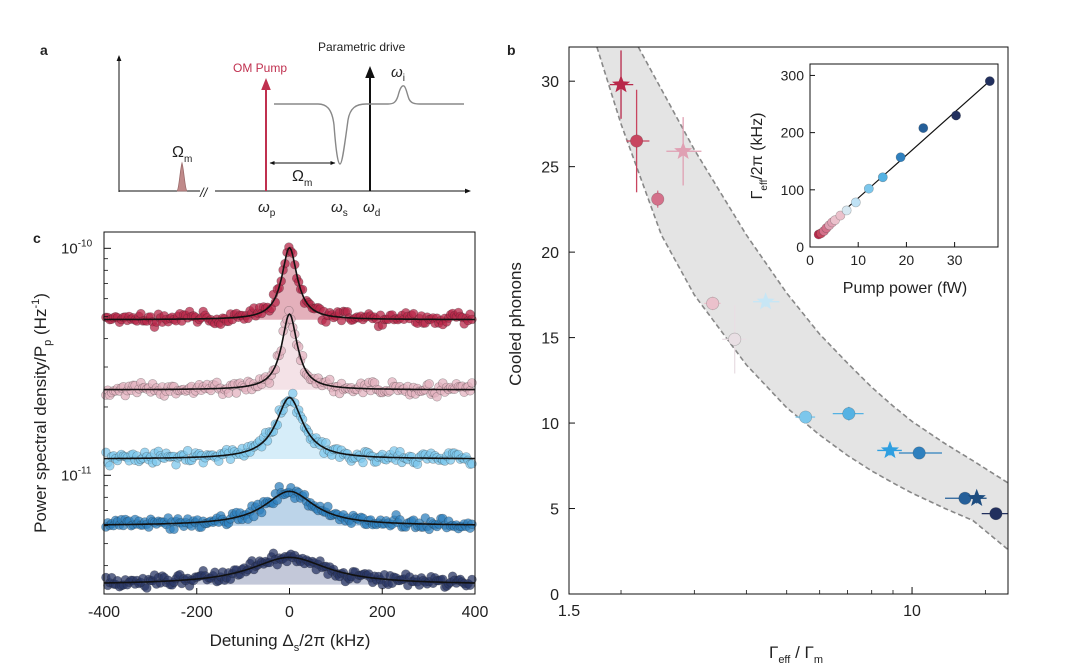 This screenshot has width=1076, height=671. What do you see at coordinates (907, 260) in the screenshot?
I see `inset-x-tick-label: 20` at bounding box center [907, 260].